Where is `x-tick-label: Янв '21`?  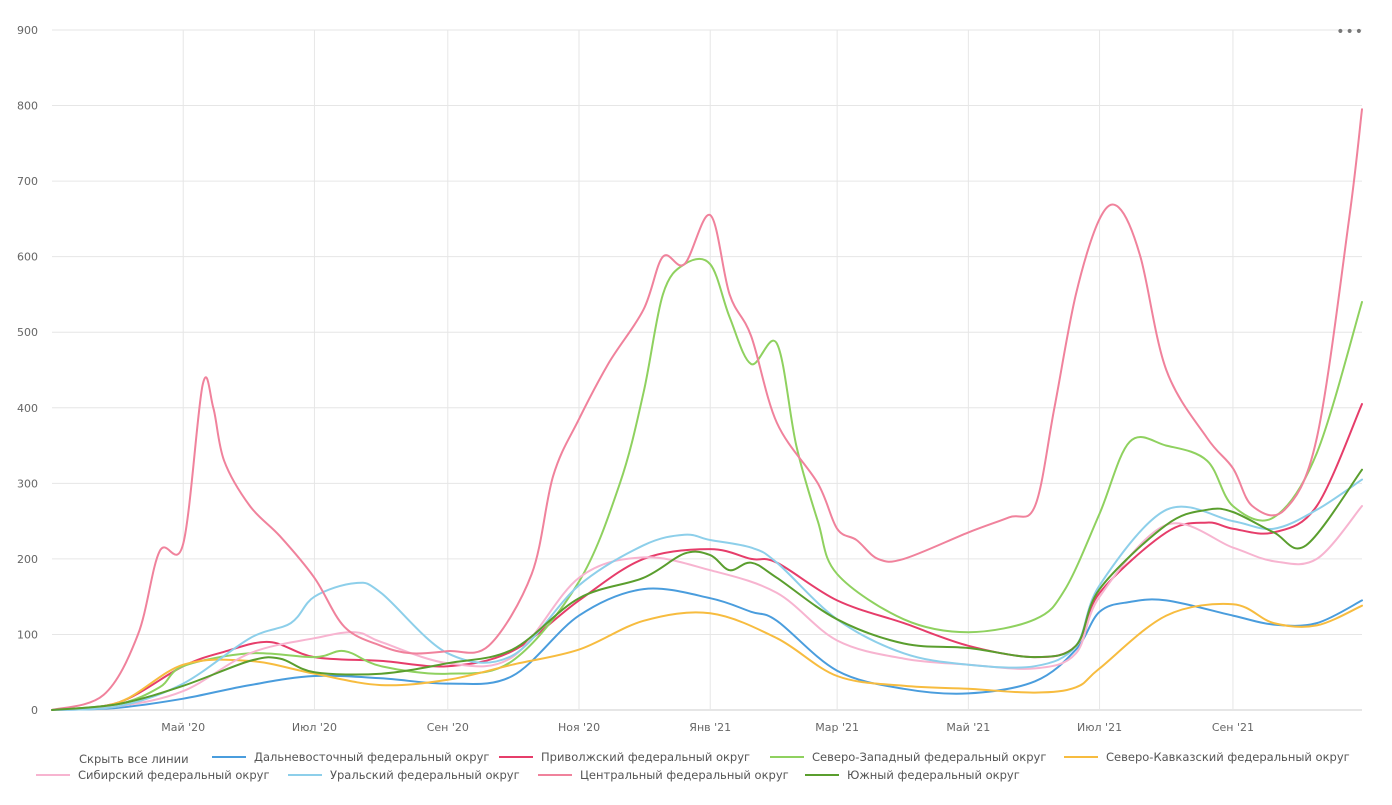
x-tick-label: Янв '21 is located at coordinates (710, 727).